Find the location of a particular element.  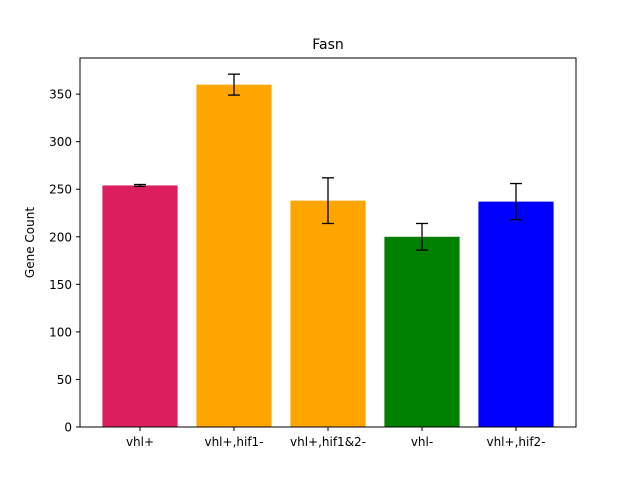

y-tick-label: 50 is located at coordinates (64, 380).